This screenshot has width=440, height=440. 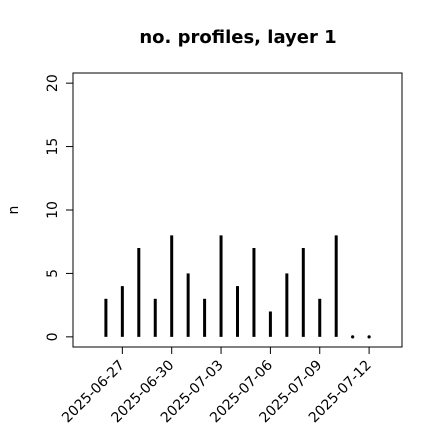 I want to click on y-tick-label: 20, so click(x=53, y=83).